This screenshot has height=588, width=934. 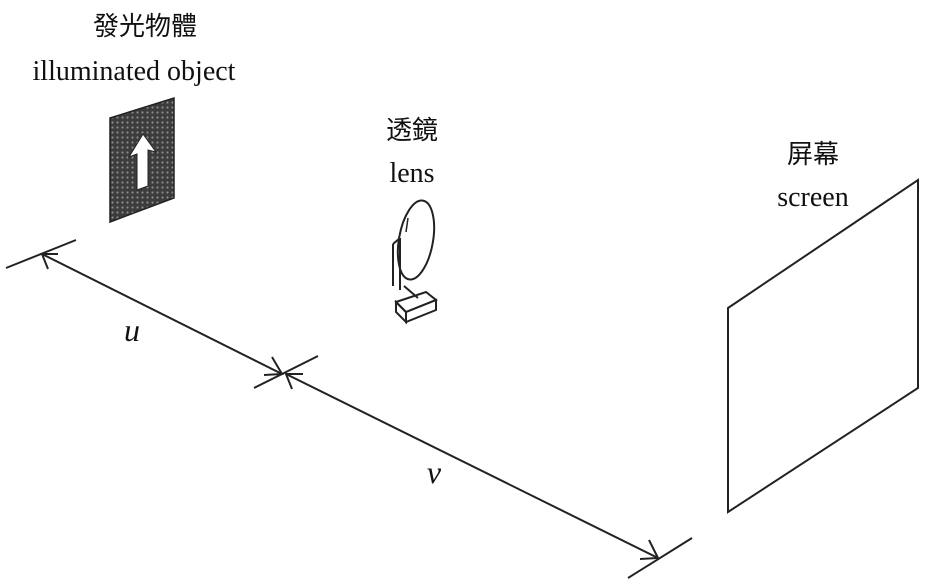 What do you see at coordinates (411, 131) in the screenshot?
I see `lens-label-zh: 透鏡` at bounding box center [411, 131].